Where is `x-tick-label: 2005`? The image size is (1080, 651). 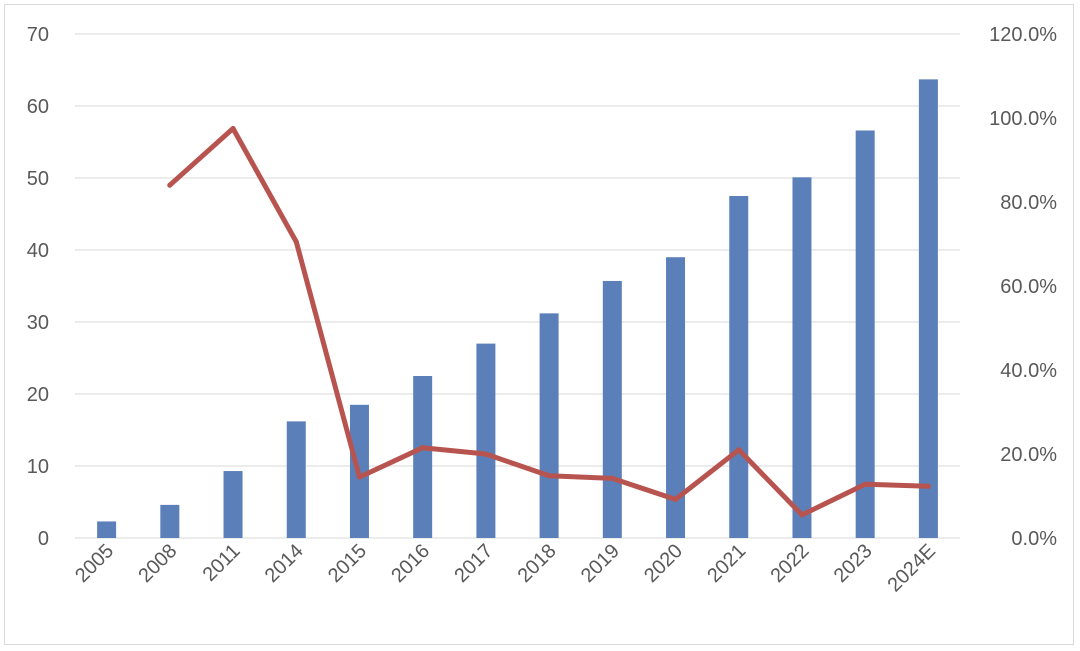 x-tick-label: 2005 is located at coordinates (94, 563).